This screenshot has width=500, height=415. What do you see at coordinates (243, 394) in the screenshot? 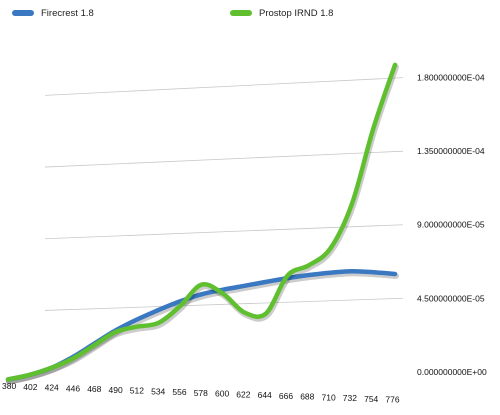
I see `x-tick-label: 622` at bounding box center [243, 394].